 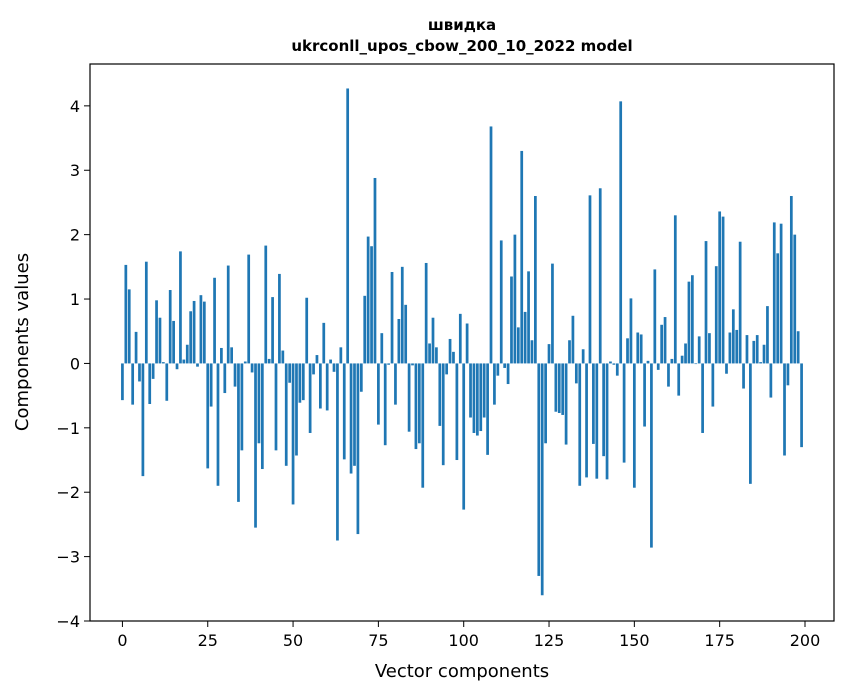 What do you see at coordinates (805, 640) in the screenshot?
I see `x-tick-label-200: 200` at bounding box center [805, 640].